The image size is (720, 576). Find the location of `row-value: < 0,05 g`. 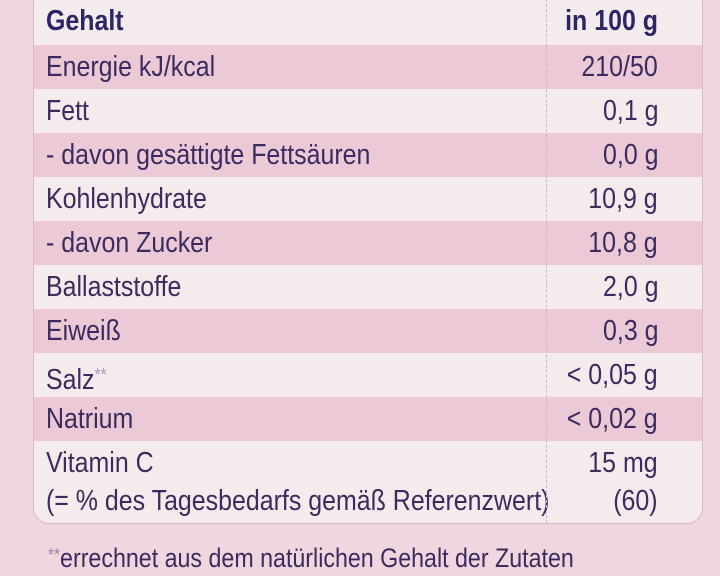

row-value: < 0,05 g is located at coordinates (612, 375).